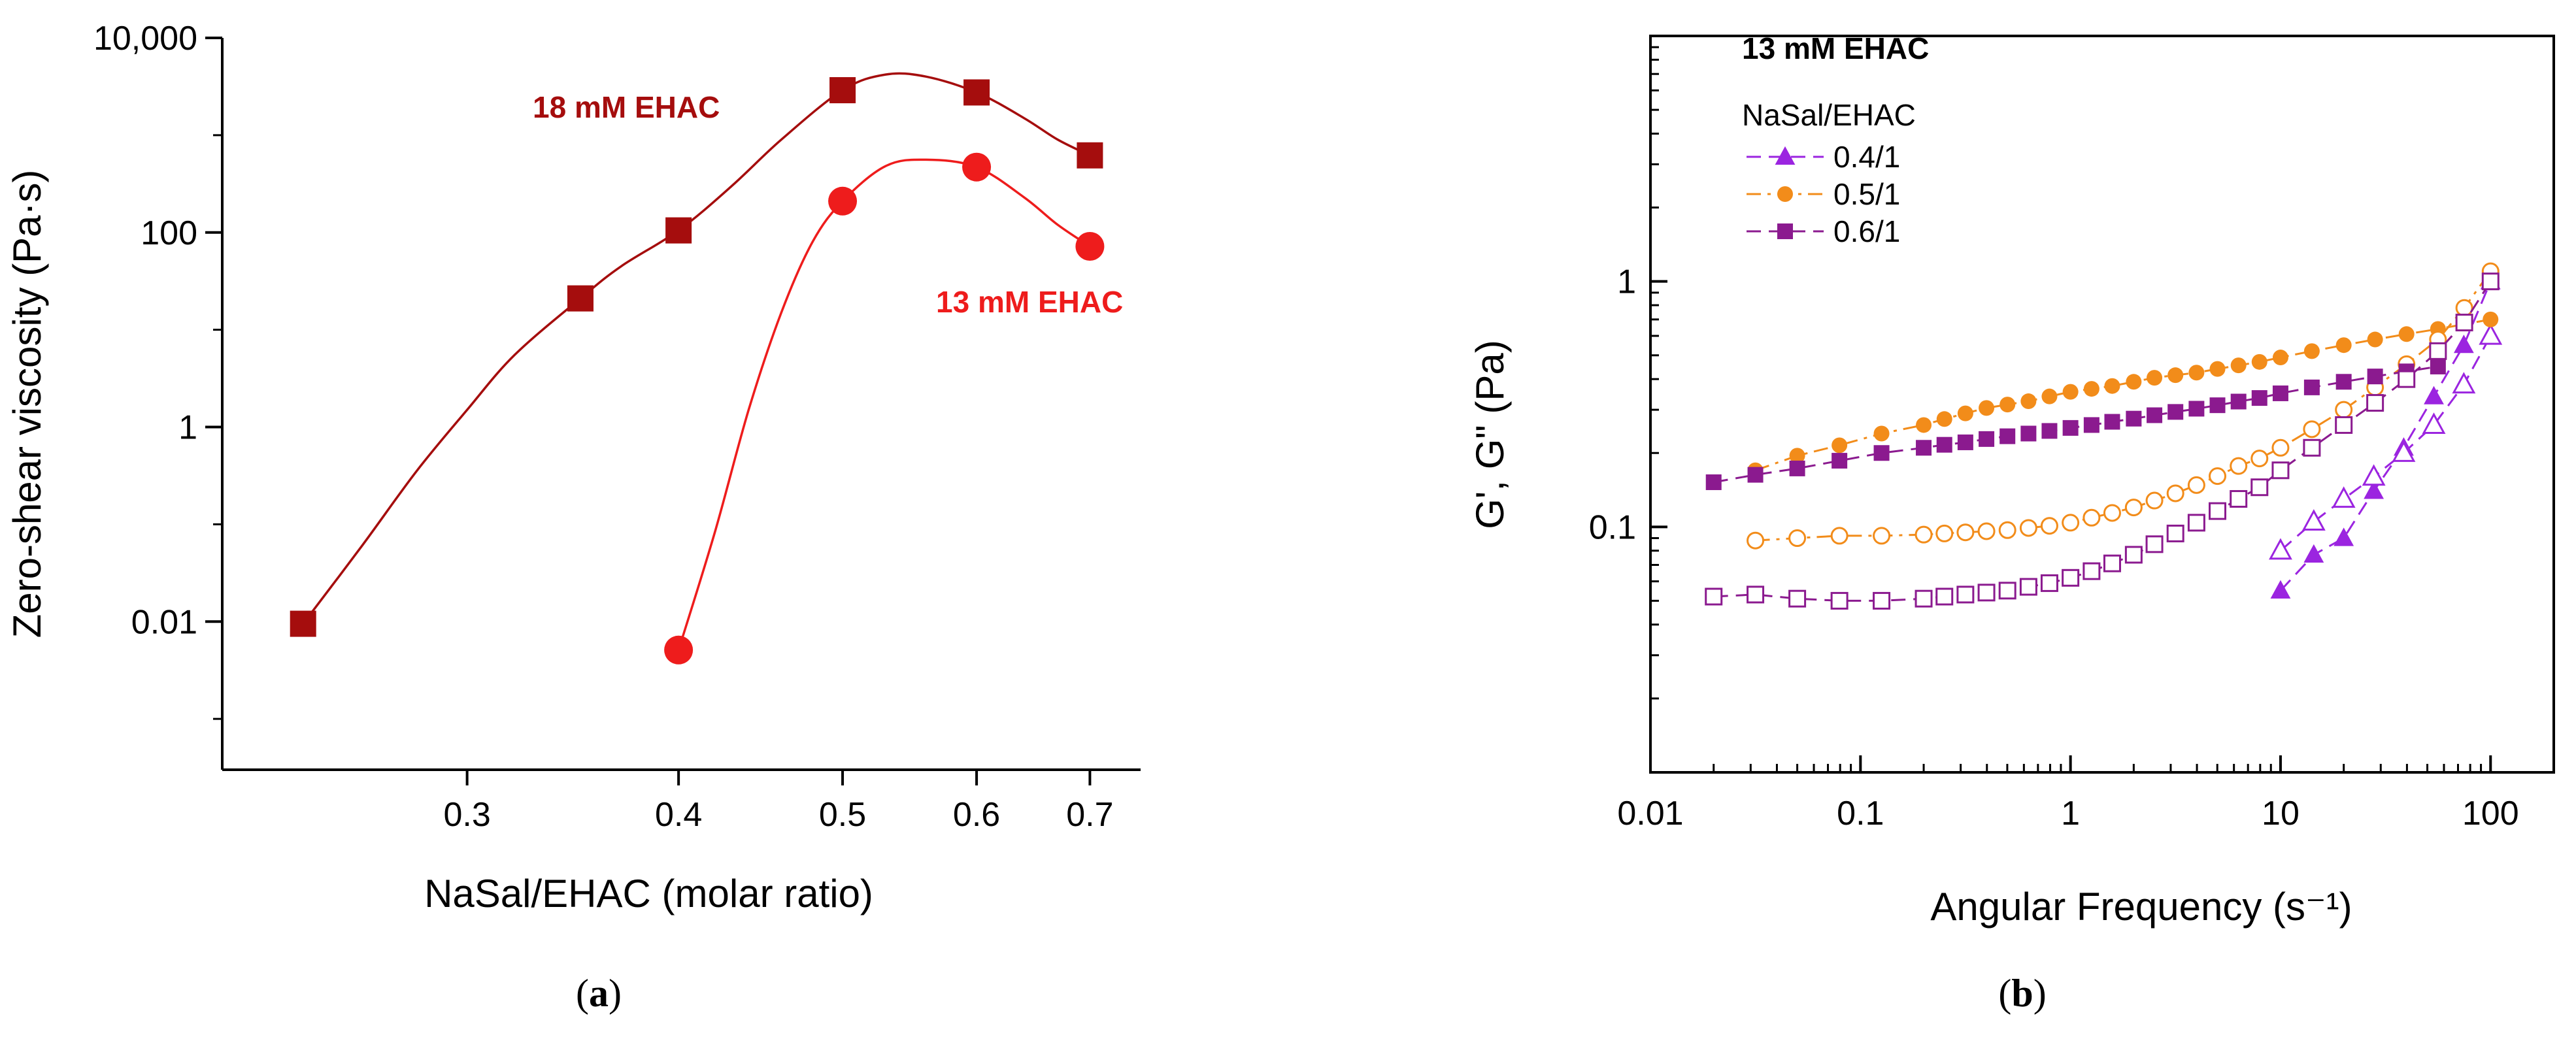 This screenshot has width=2576, height=1037. I want to click on x-axis-title: Angular Frequency (s⁻¹), so click(2141, 907).